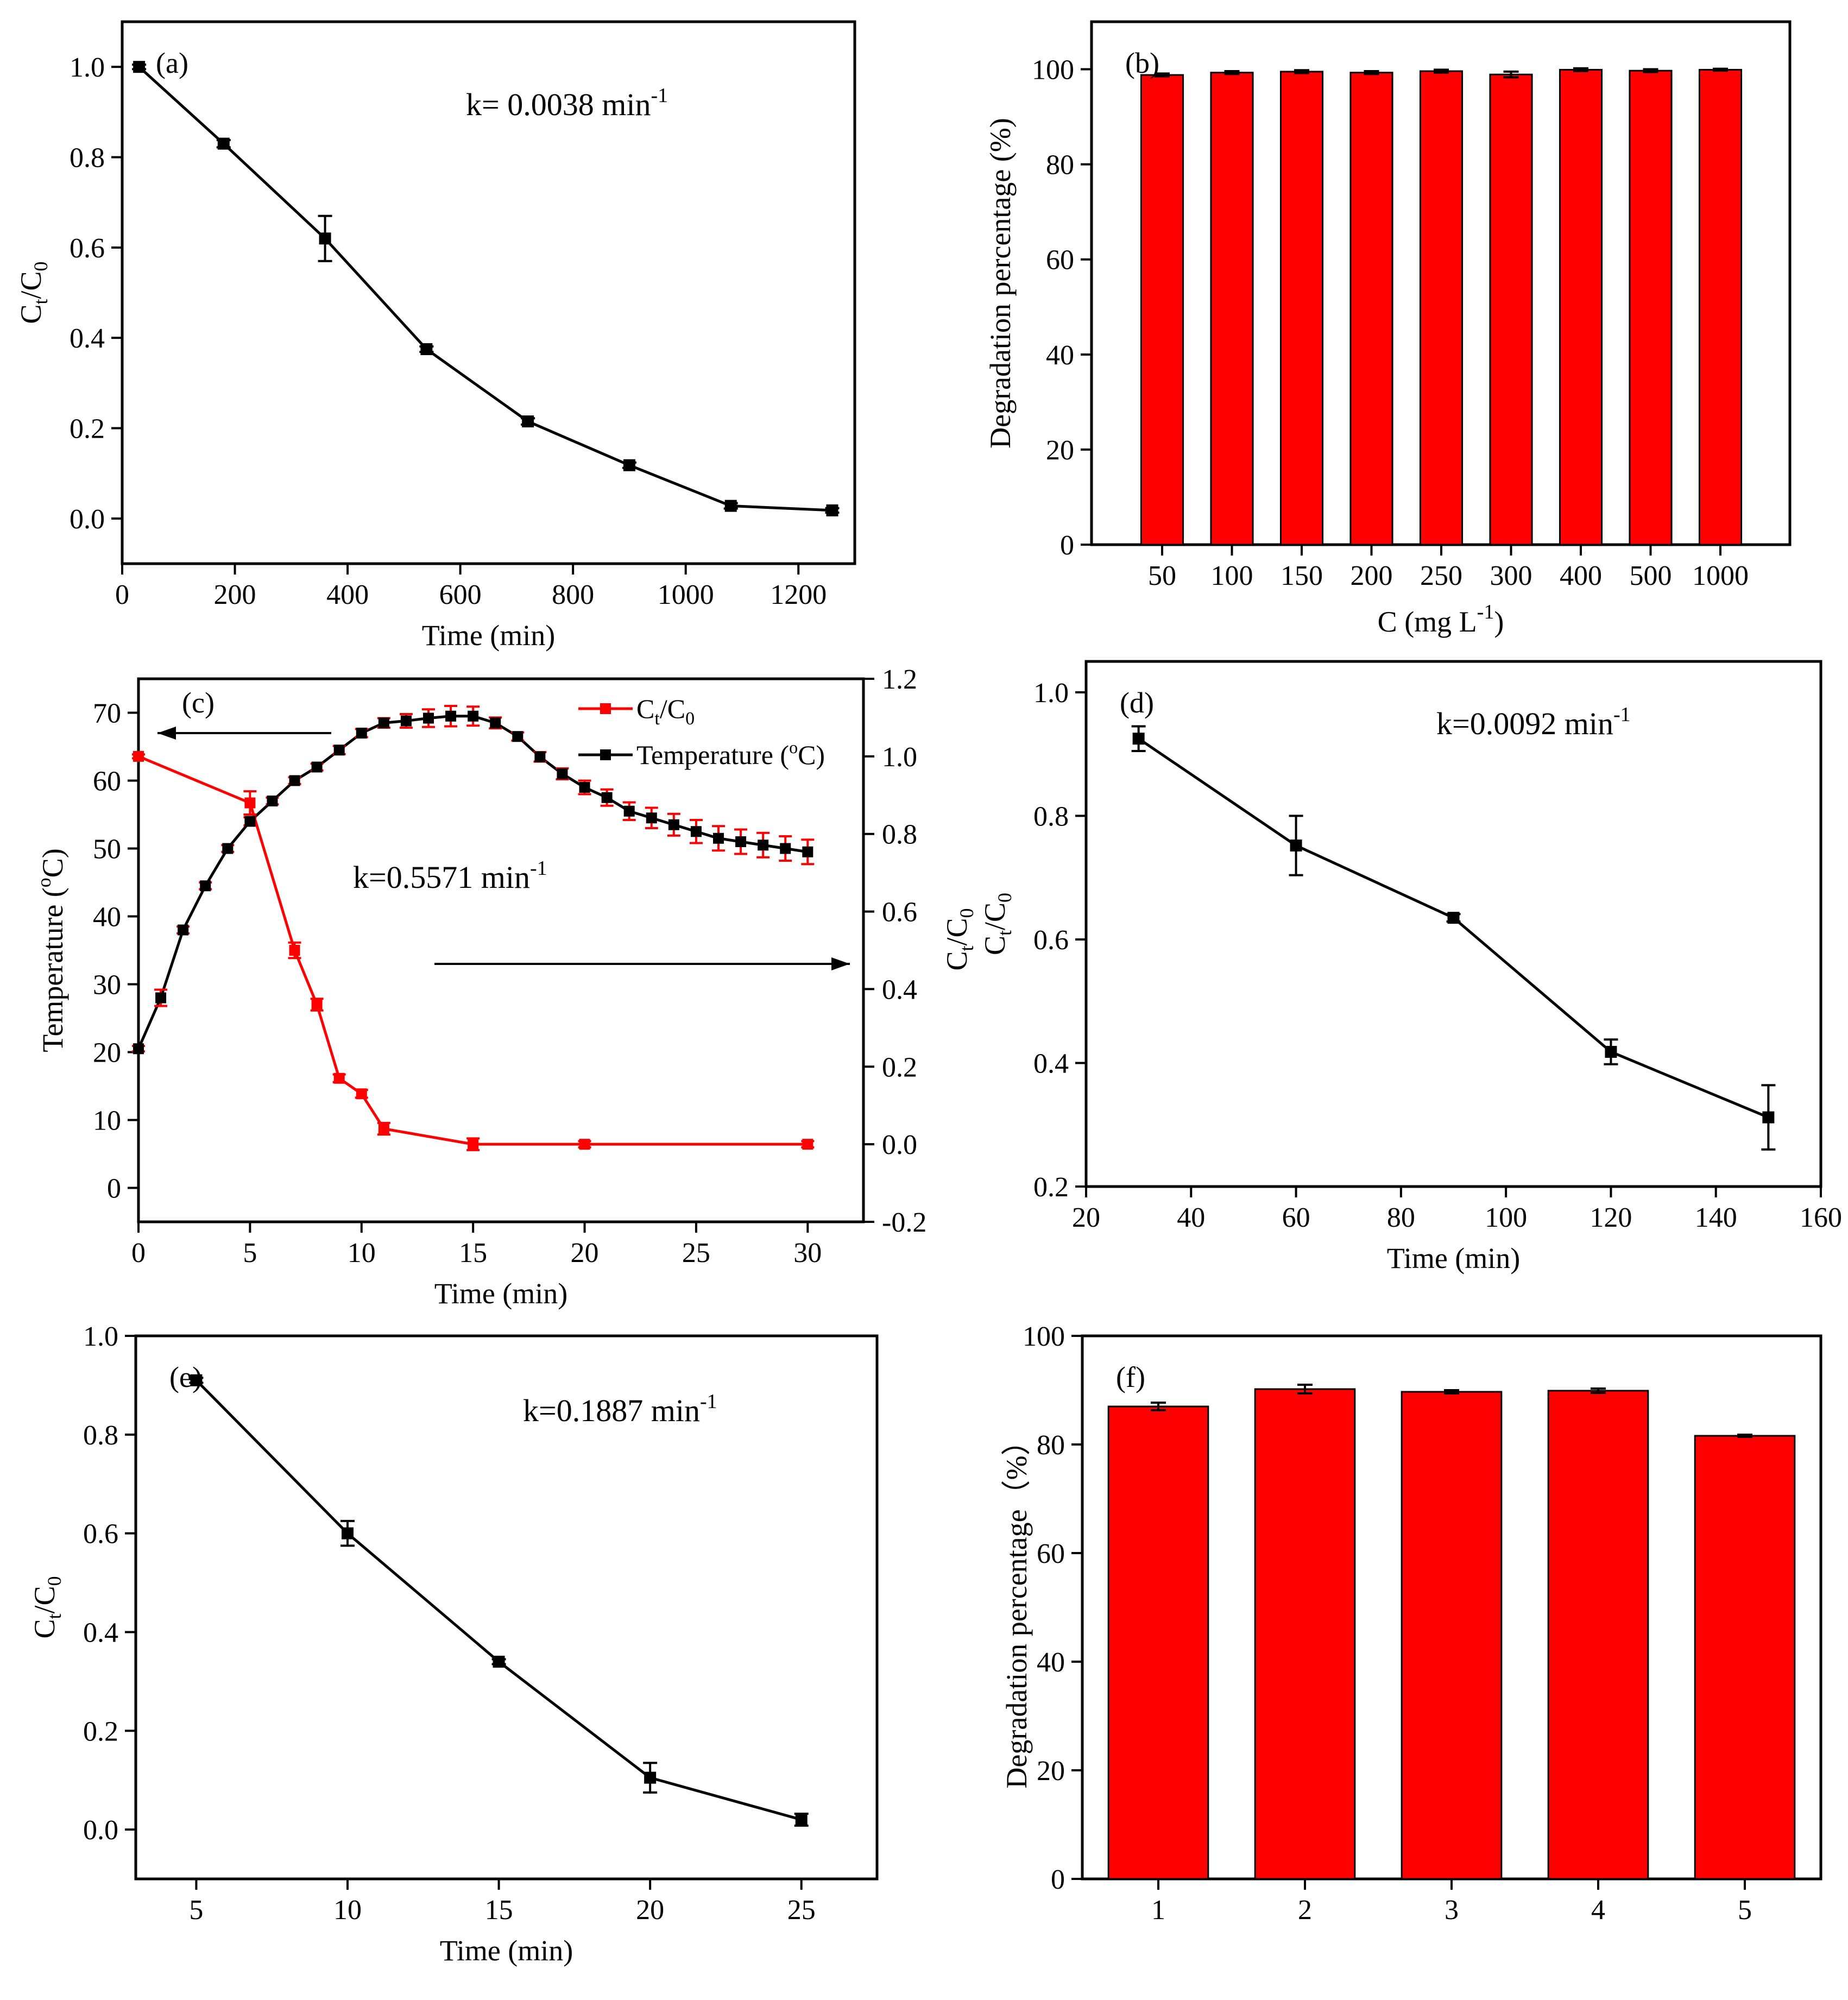 This screenshot has height=2000, width=1848. What do you see at coordinates (1499, 621) in the screenshot?
I see `x-axis-label-close: )` at bounding box center [1499, 621].